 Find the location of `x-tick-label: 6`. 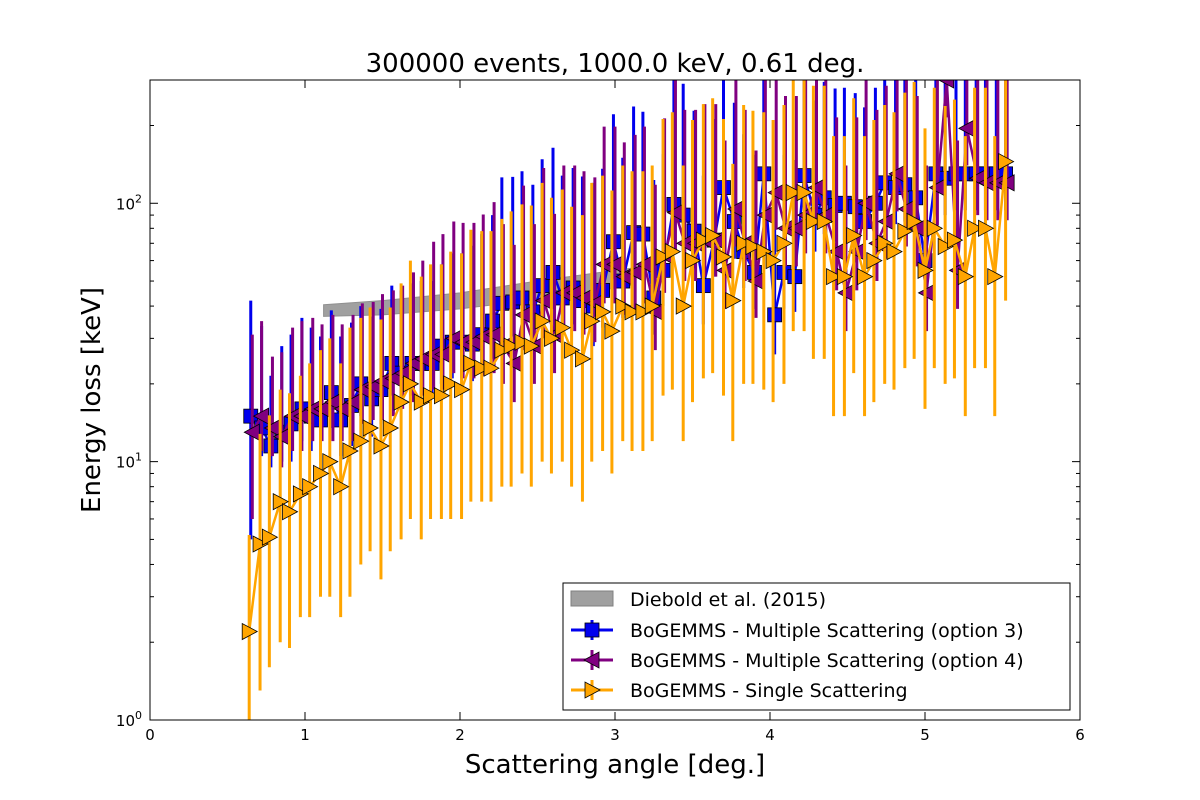

x-tick-label: 6 is located at coordinates (1080, 735).